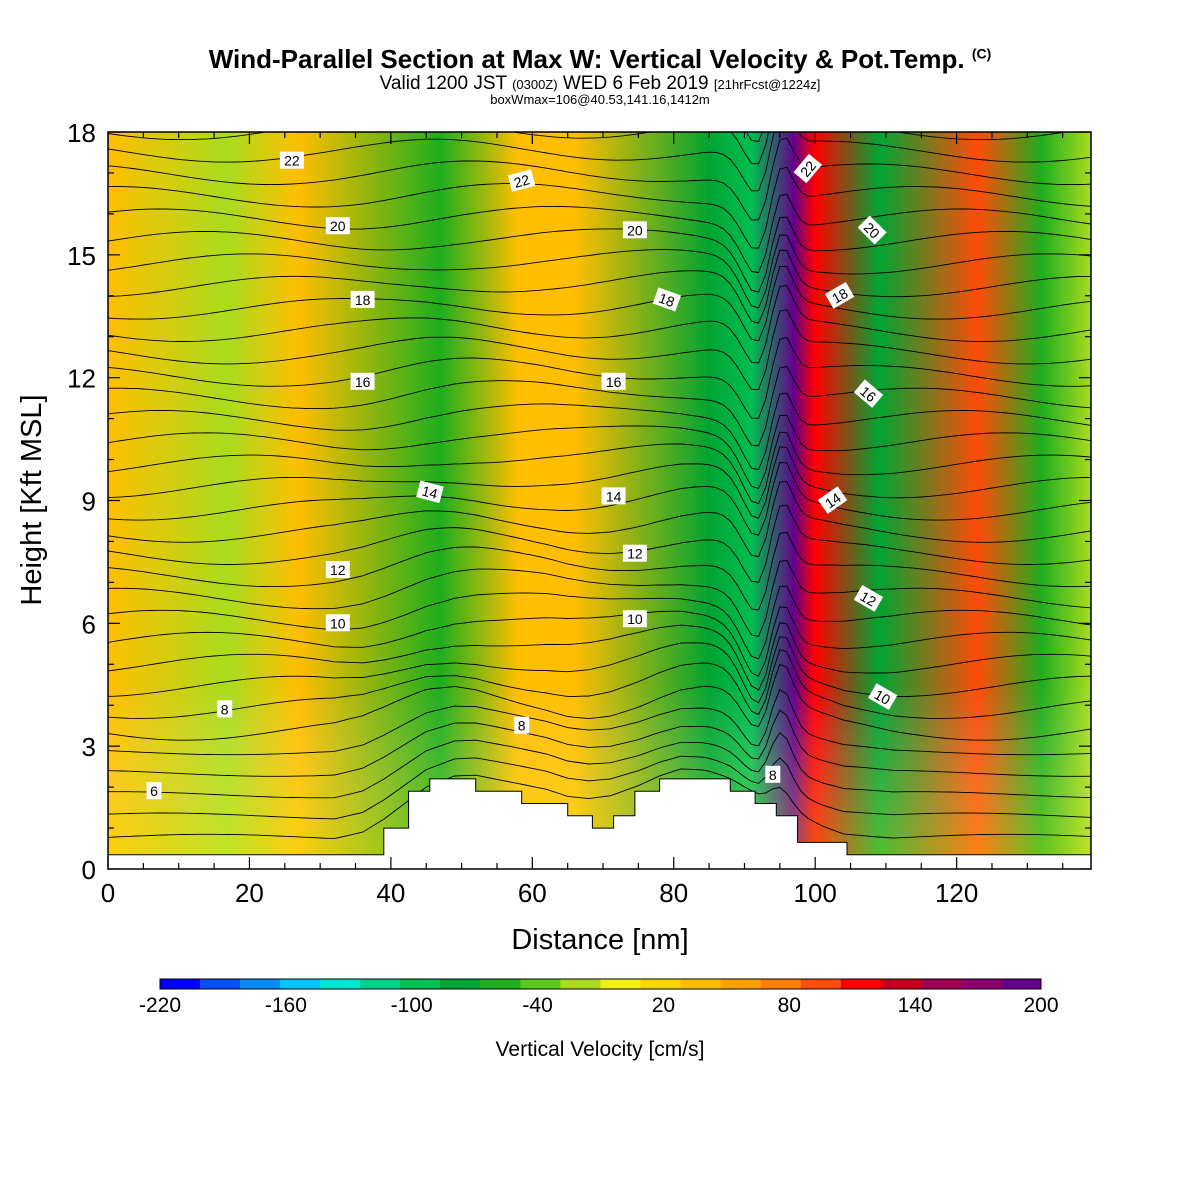 This screenshot has width=1200, height=1200. What do you see at coordinates (535, 84) in the screenshot?
I see `valid-utc: (0300Z)` at bounding box center [535, 84].